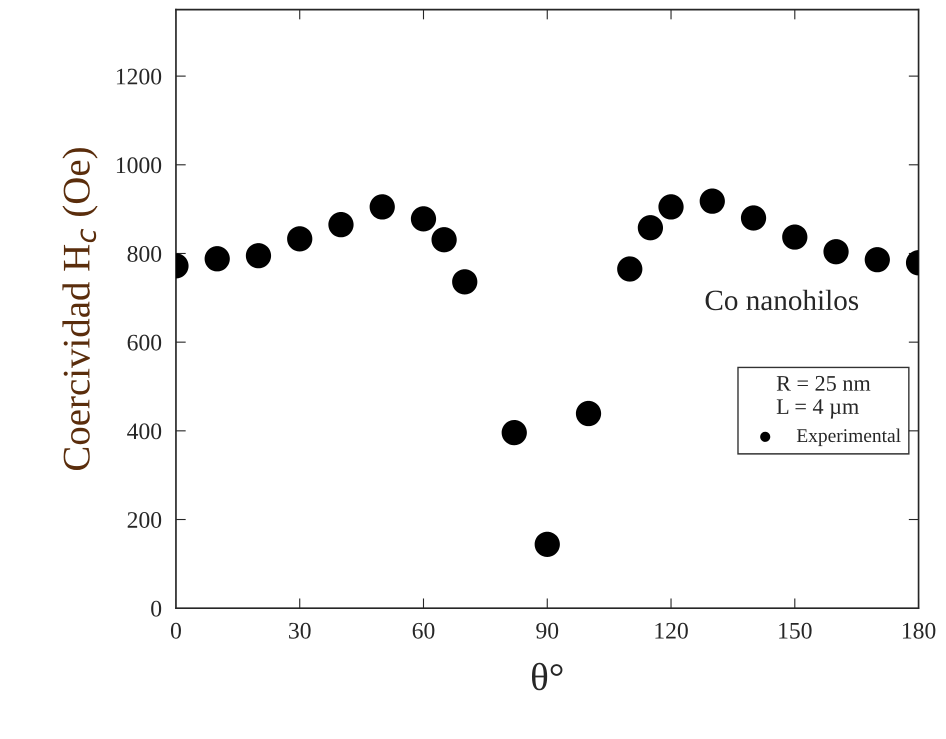 This screenshot has width=946, height=739. Describe the element at coordinates (145, 254) in the screenshot. I see `y-tick-label: 800` at that location.